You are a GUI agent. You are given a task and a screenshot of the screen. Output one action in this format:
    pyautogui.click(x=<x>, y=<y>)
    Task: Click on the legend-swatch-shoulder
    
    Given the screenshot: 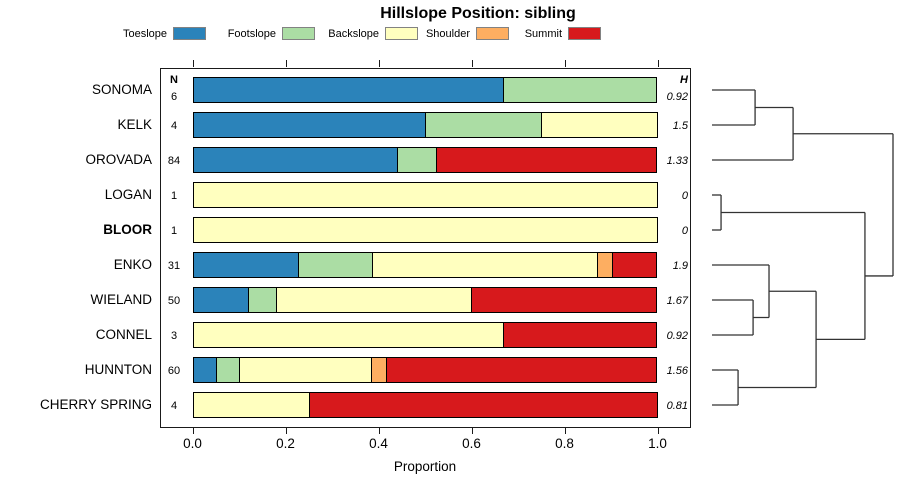 What is the action you would take?
    pyautogui.click(x=492, y=33)
    